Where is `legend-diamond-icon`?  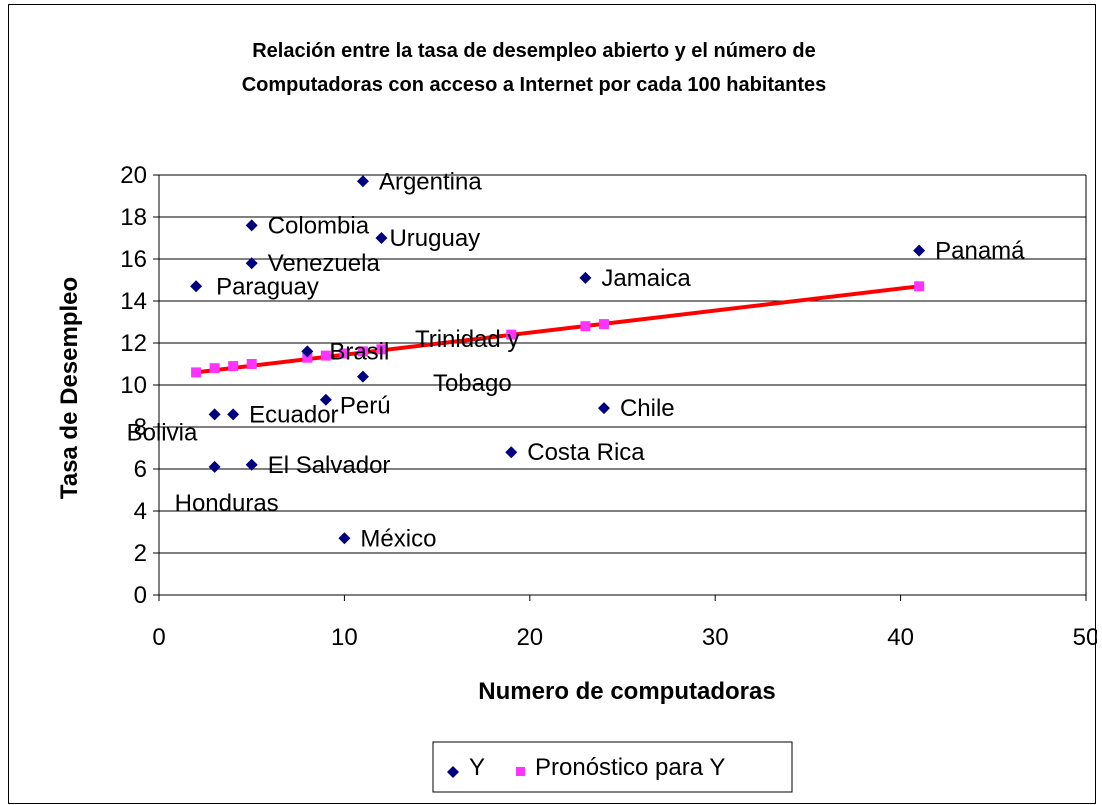
legend-diamond-icon is located at coordinates (453, 772).